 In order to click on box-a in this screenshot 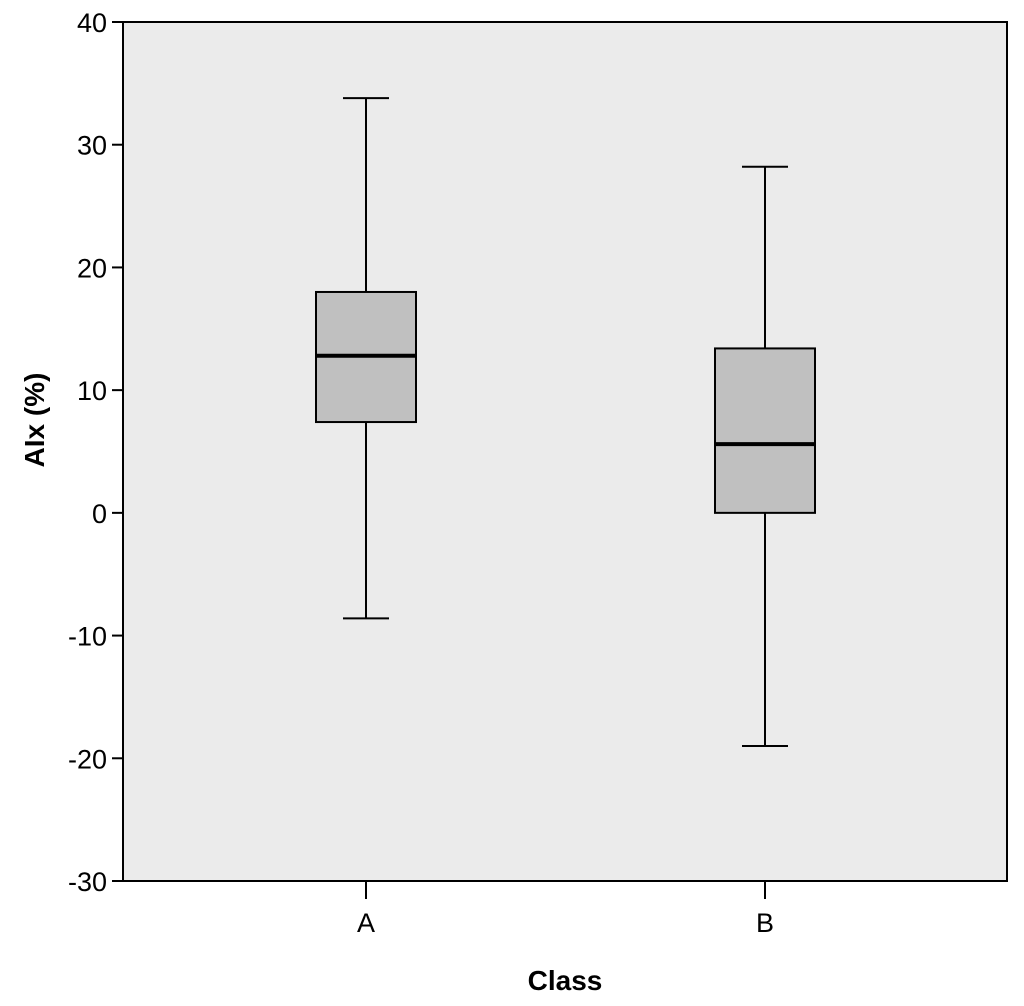, I will do `click(366, 358)`.